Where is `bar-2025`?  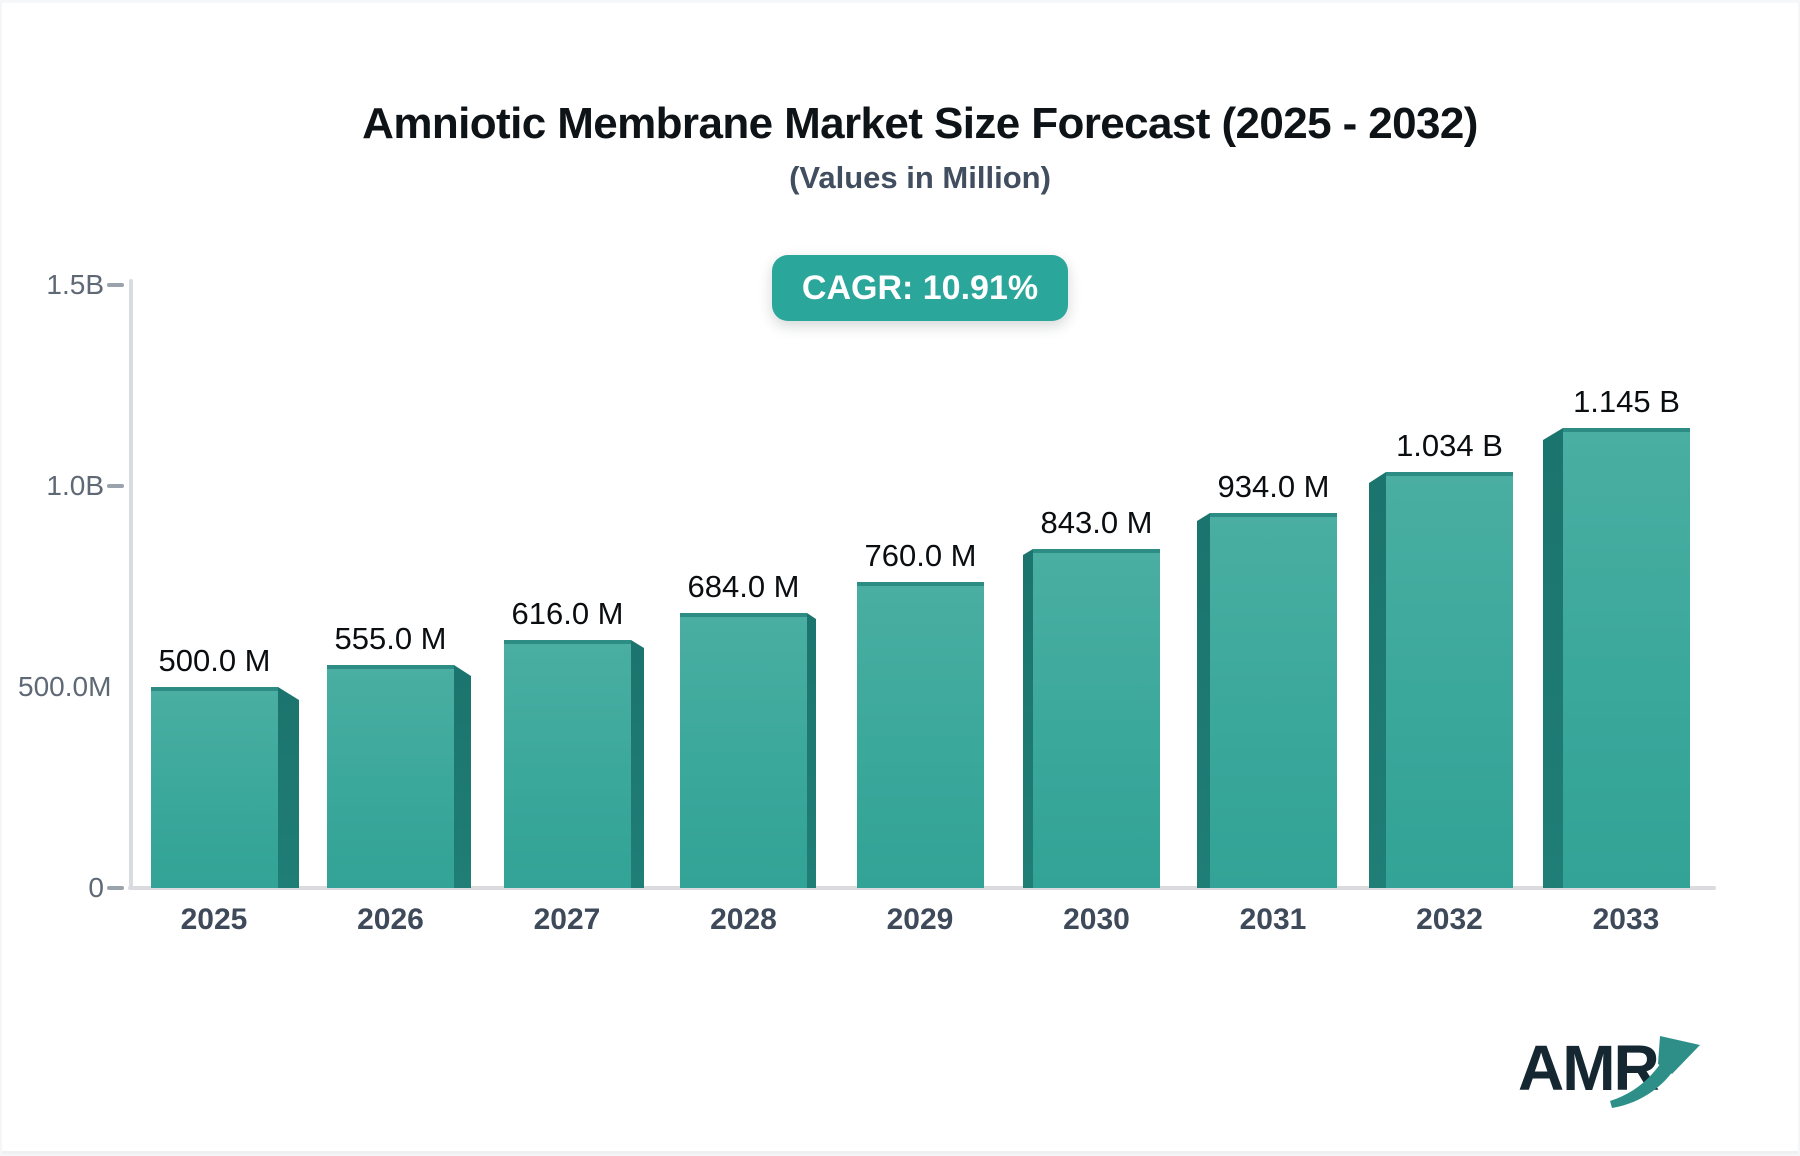 bar-2025 is located at coordinates (214, 787).